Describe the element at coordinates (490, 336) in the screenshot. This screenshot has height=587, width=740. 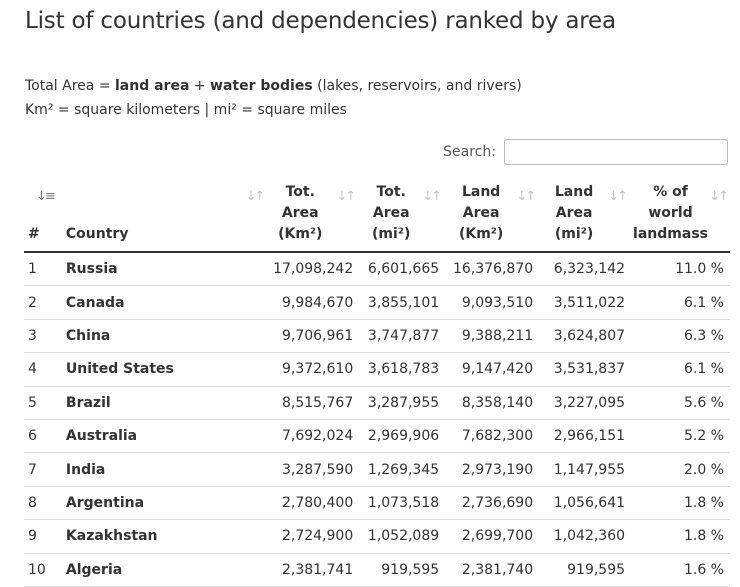
I see `land-area-km-cell: 9,388,211` at that location.